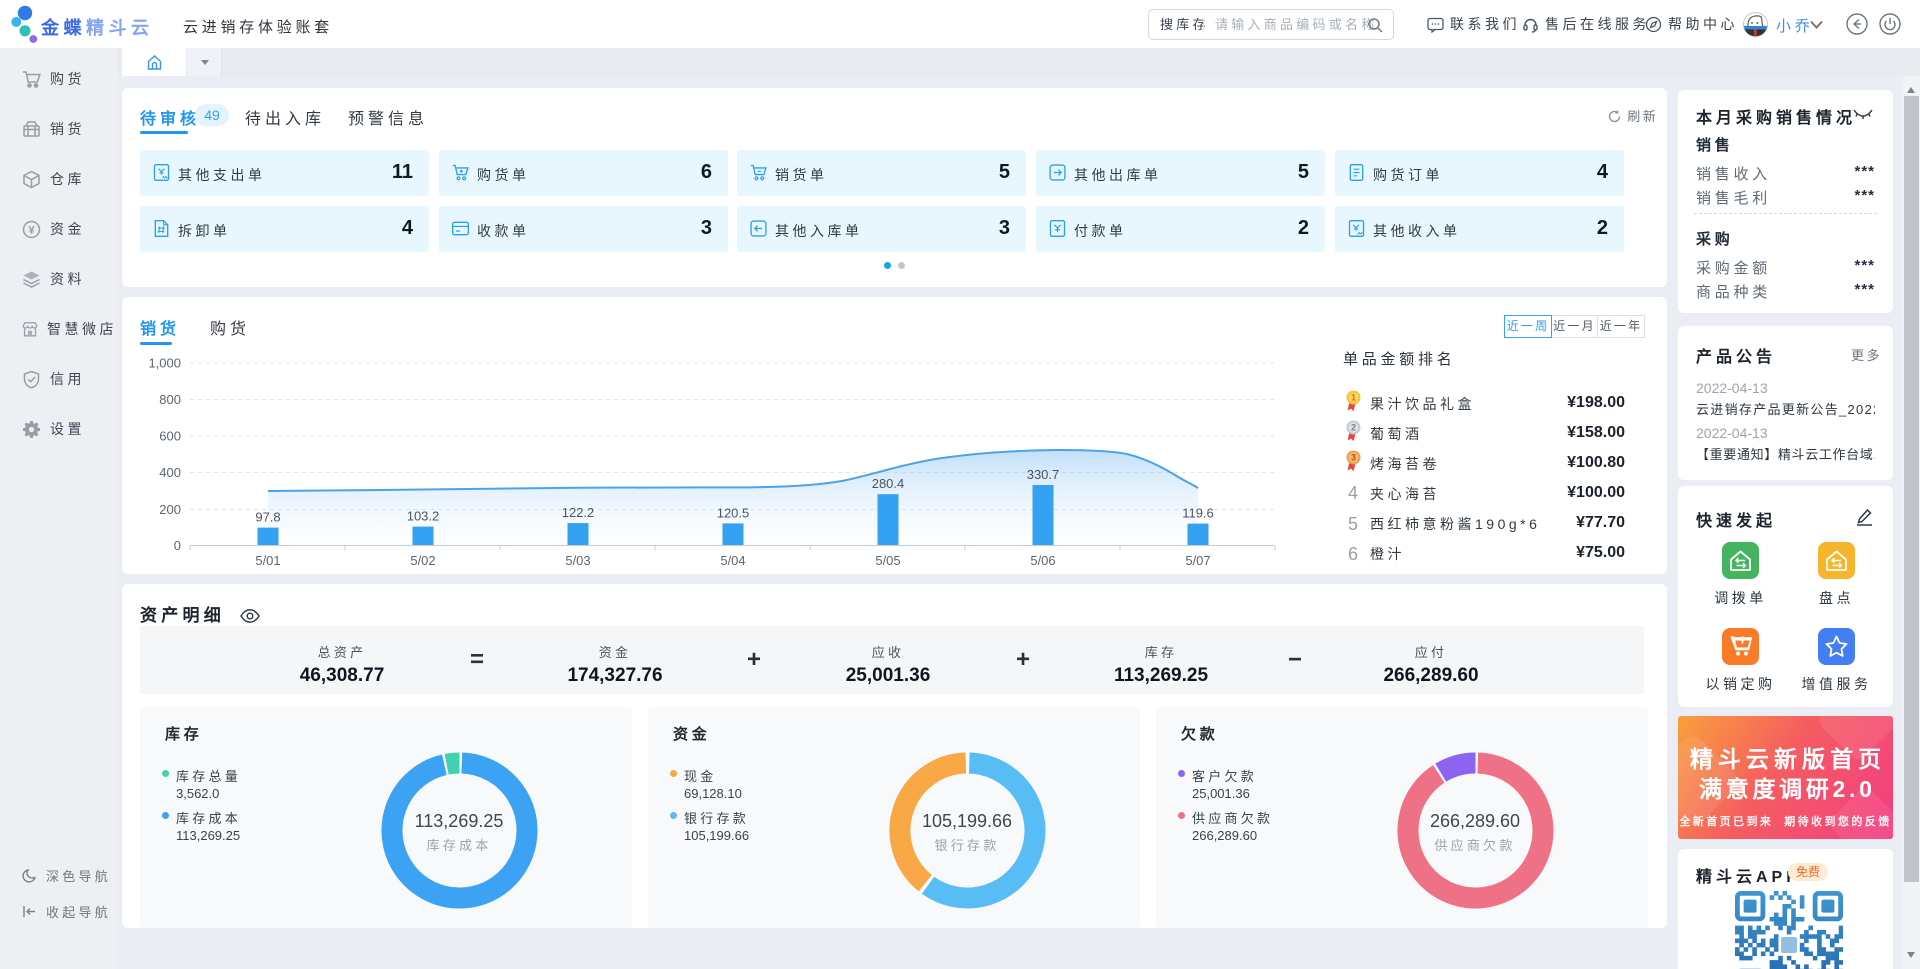  I want to click on svg-text: 122.2, so click(578, 512).